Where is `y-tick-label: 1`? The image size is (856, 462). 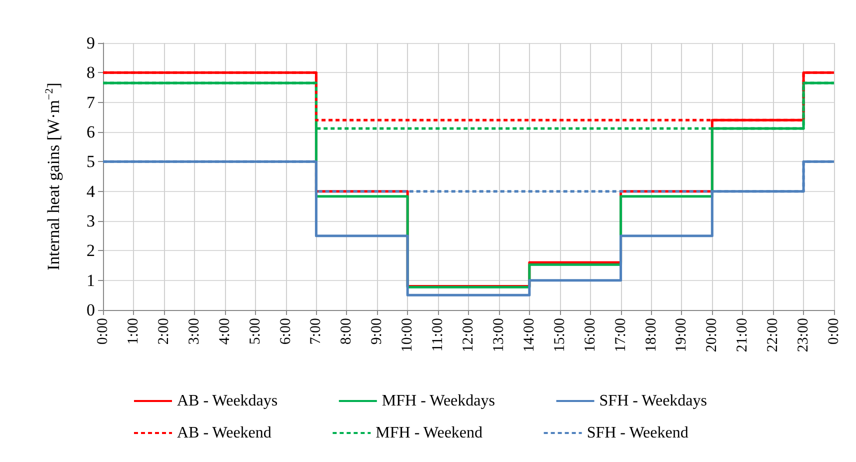
y-tick-label: 1 is located at coordinates (90, 280).